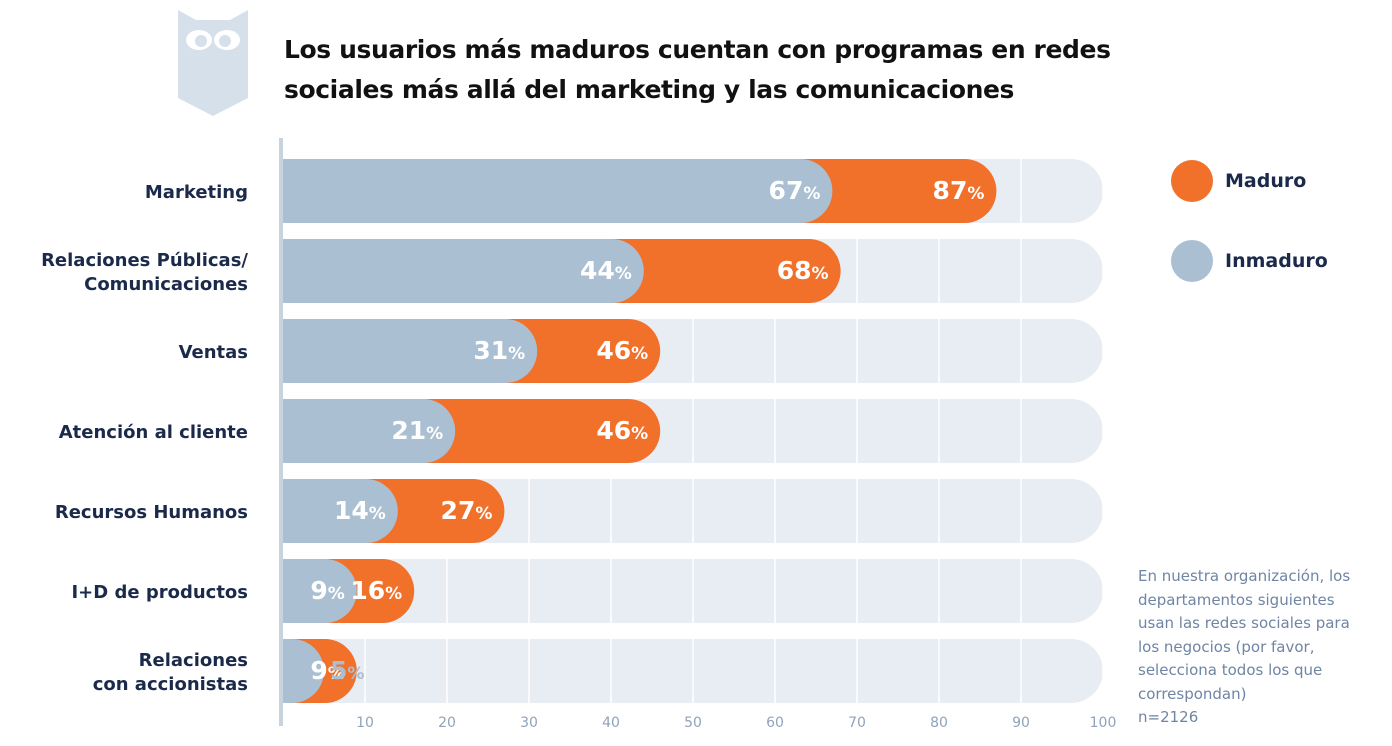 This screenshot has height=746, width=1392. What do you see at coordinates (1168, 717) in the screenshot?
I see `sample-size: n=2126` at bounding box center [1168, 717].